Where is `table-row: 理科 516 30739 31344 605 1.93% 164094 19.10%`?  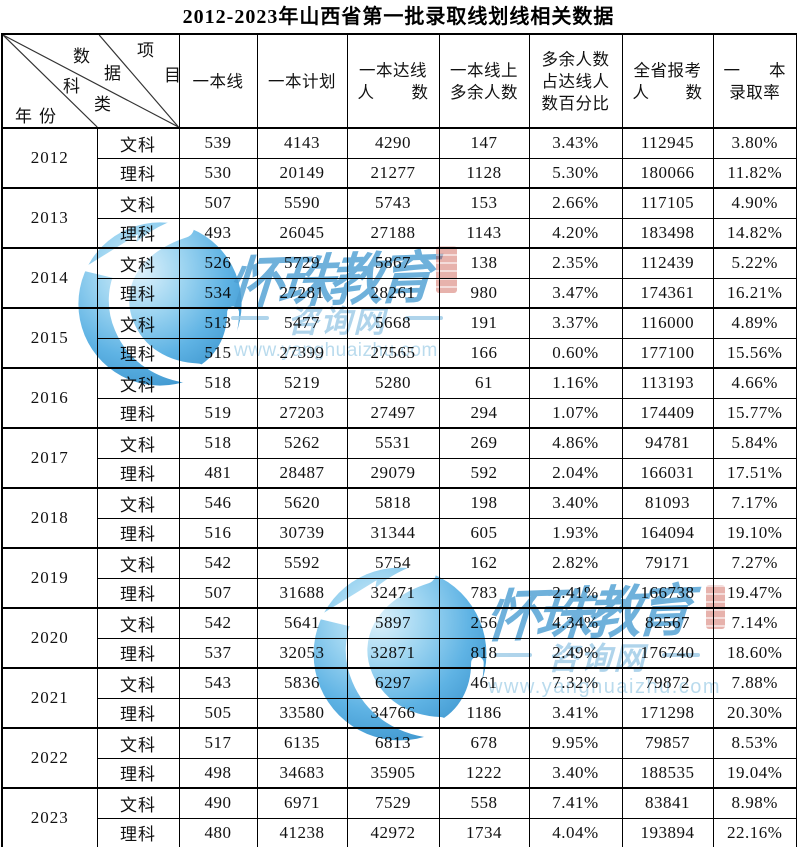
table-row: 理科 516 30739 31344 605 1.93% 164094 19.10% is located at coordinates (399, 533).